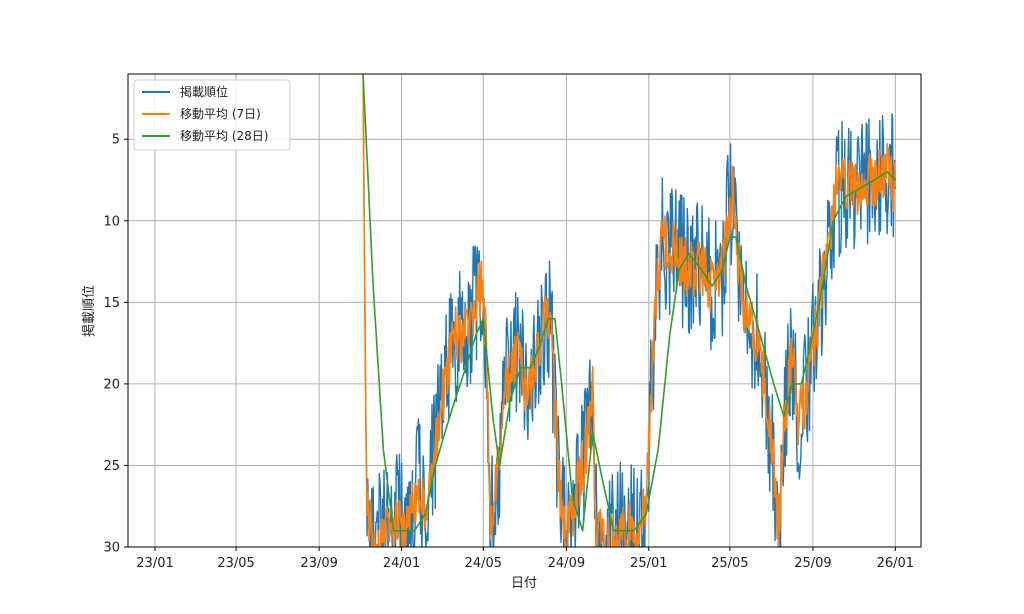 The width and height of the screenshot is (1024, 614). Describe the element at coordinates (224, 136) in the screenshot. I see `legend-label-ma28: 移動平均 (28日)` at that location.